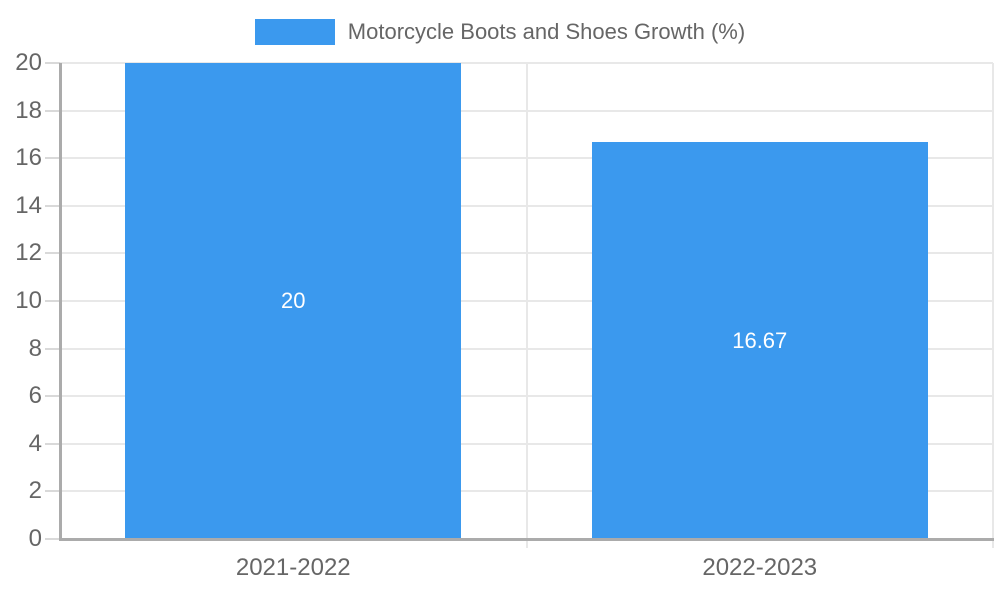  Describe the element at coordinates (28, 300) in the screenshot. I see `y-tick-label: 10` at that location.